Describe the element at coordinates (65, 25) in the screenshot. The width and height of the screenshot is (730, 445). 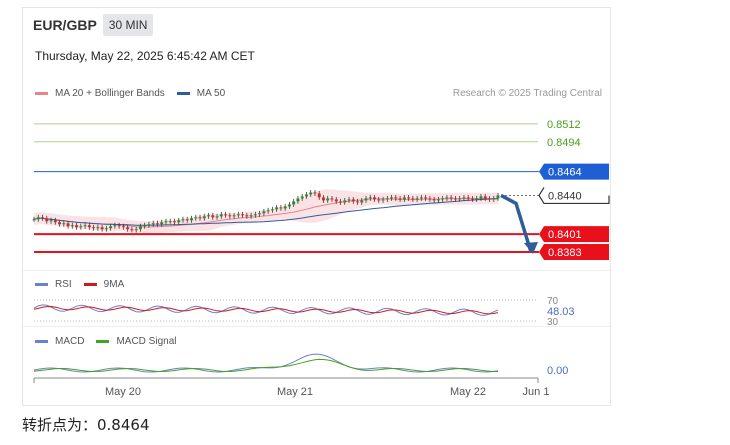
I see `pair-label: EUR/GBP` at that location.